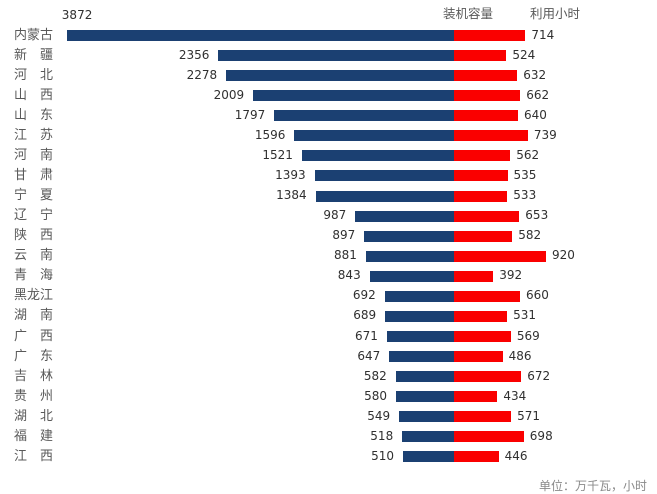 This screenshot has height=494, width=657. What do you see at coordinates (335, 215) in the screenshot?
I see `capacity-value: 987` at bounding box center [335, 215].